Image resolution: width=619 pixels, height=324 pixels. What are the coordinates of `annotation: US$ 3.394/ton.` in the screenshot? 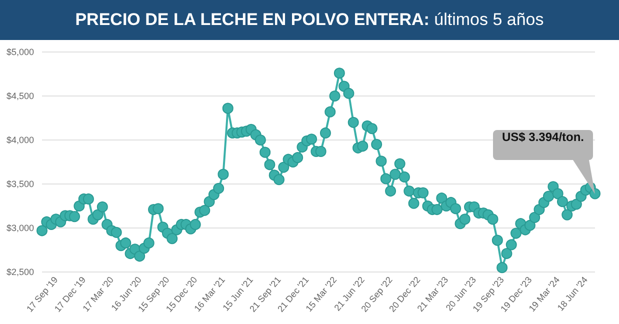 It's located at (543, 145).